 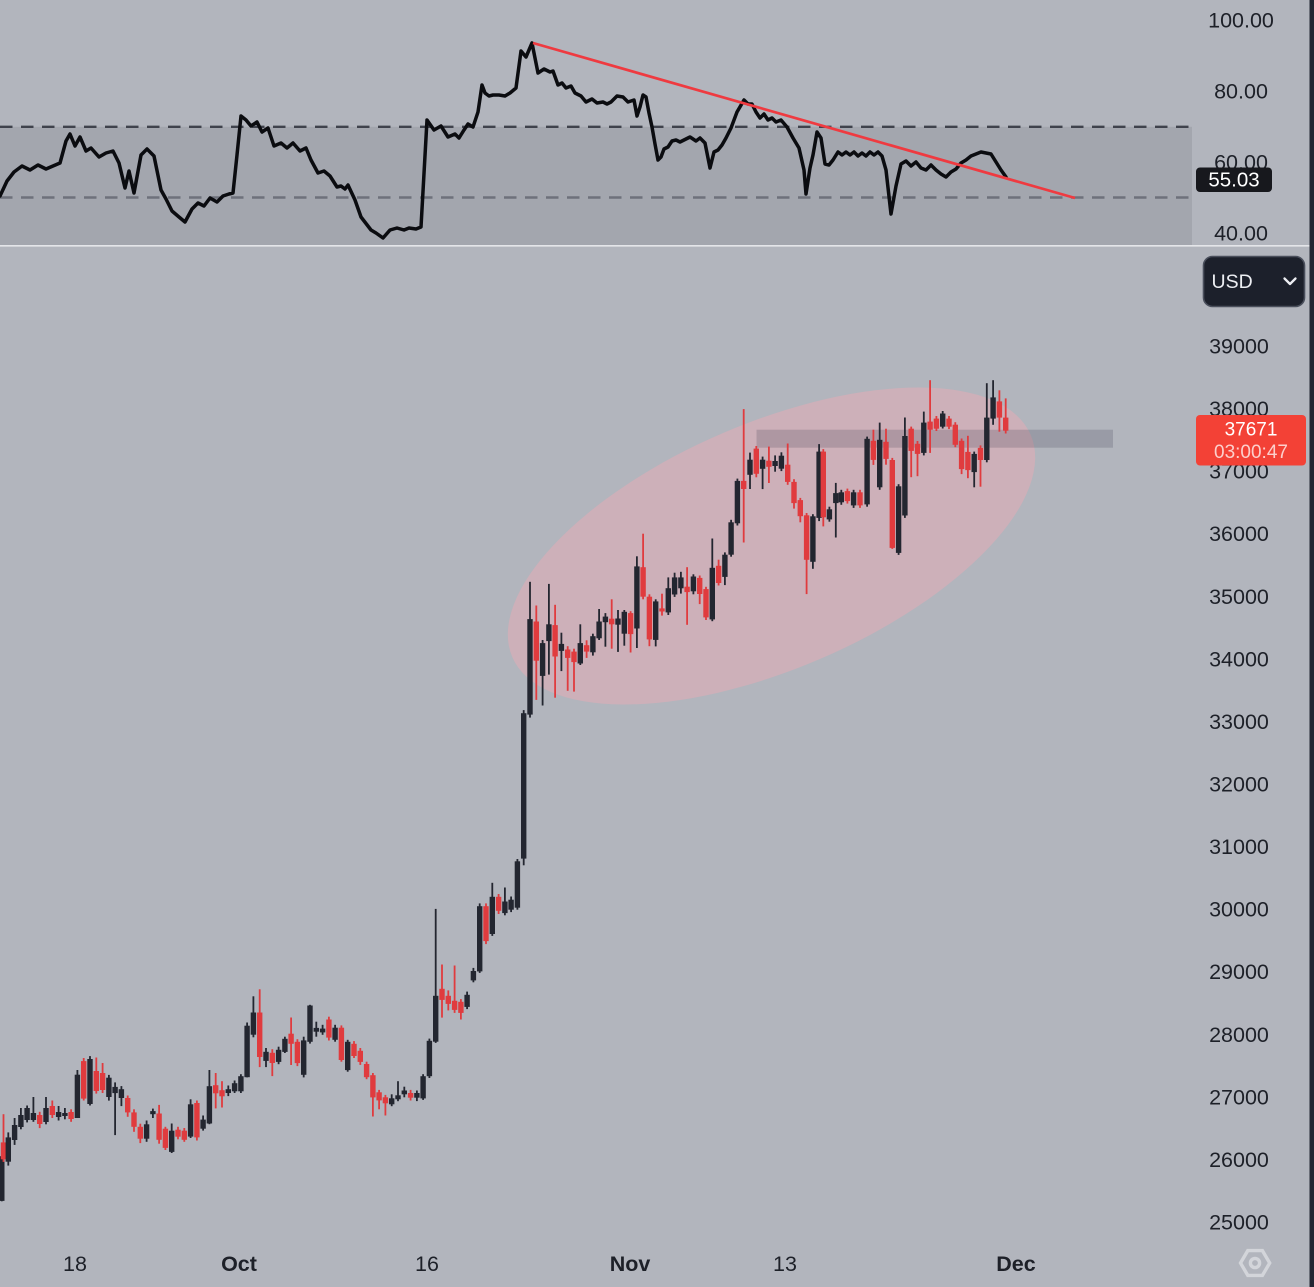 What do you see at coordinates (1251, 452) in the screenshot?
I see `svg-text: 03:00:47` at bounding box center [1251, 452].